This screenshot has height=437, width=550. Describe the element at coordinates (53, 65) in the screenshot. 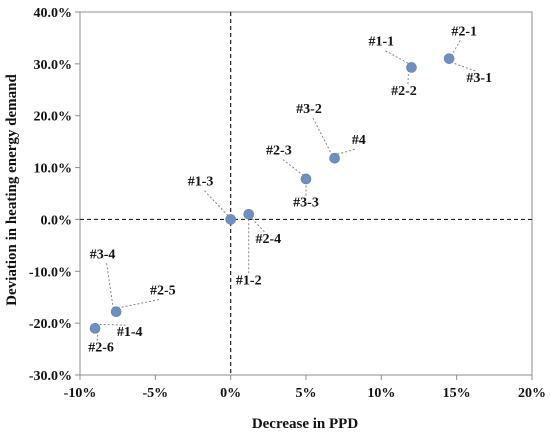

I see `y-tick-label: 30.0%` at that location.